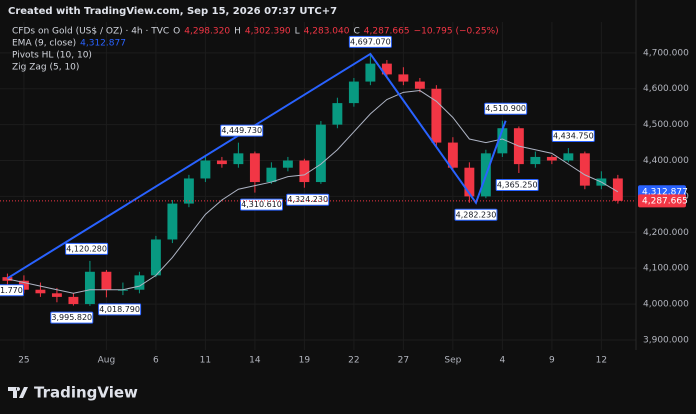 This screenshot has height=414, width=696. Describe the element at coordinates (327, 32) in the screenshot. I see `legend-text: 4,283.040` at that location.